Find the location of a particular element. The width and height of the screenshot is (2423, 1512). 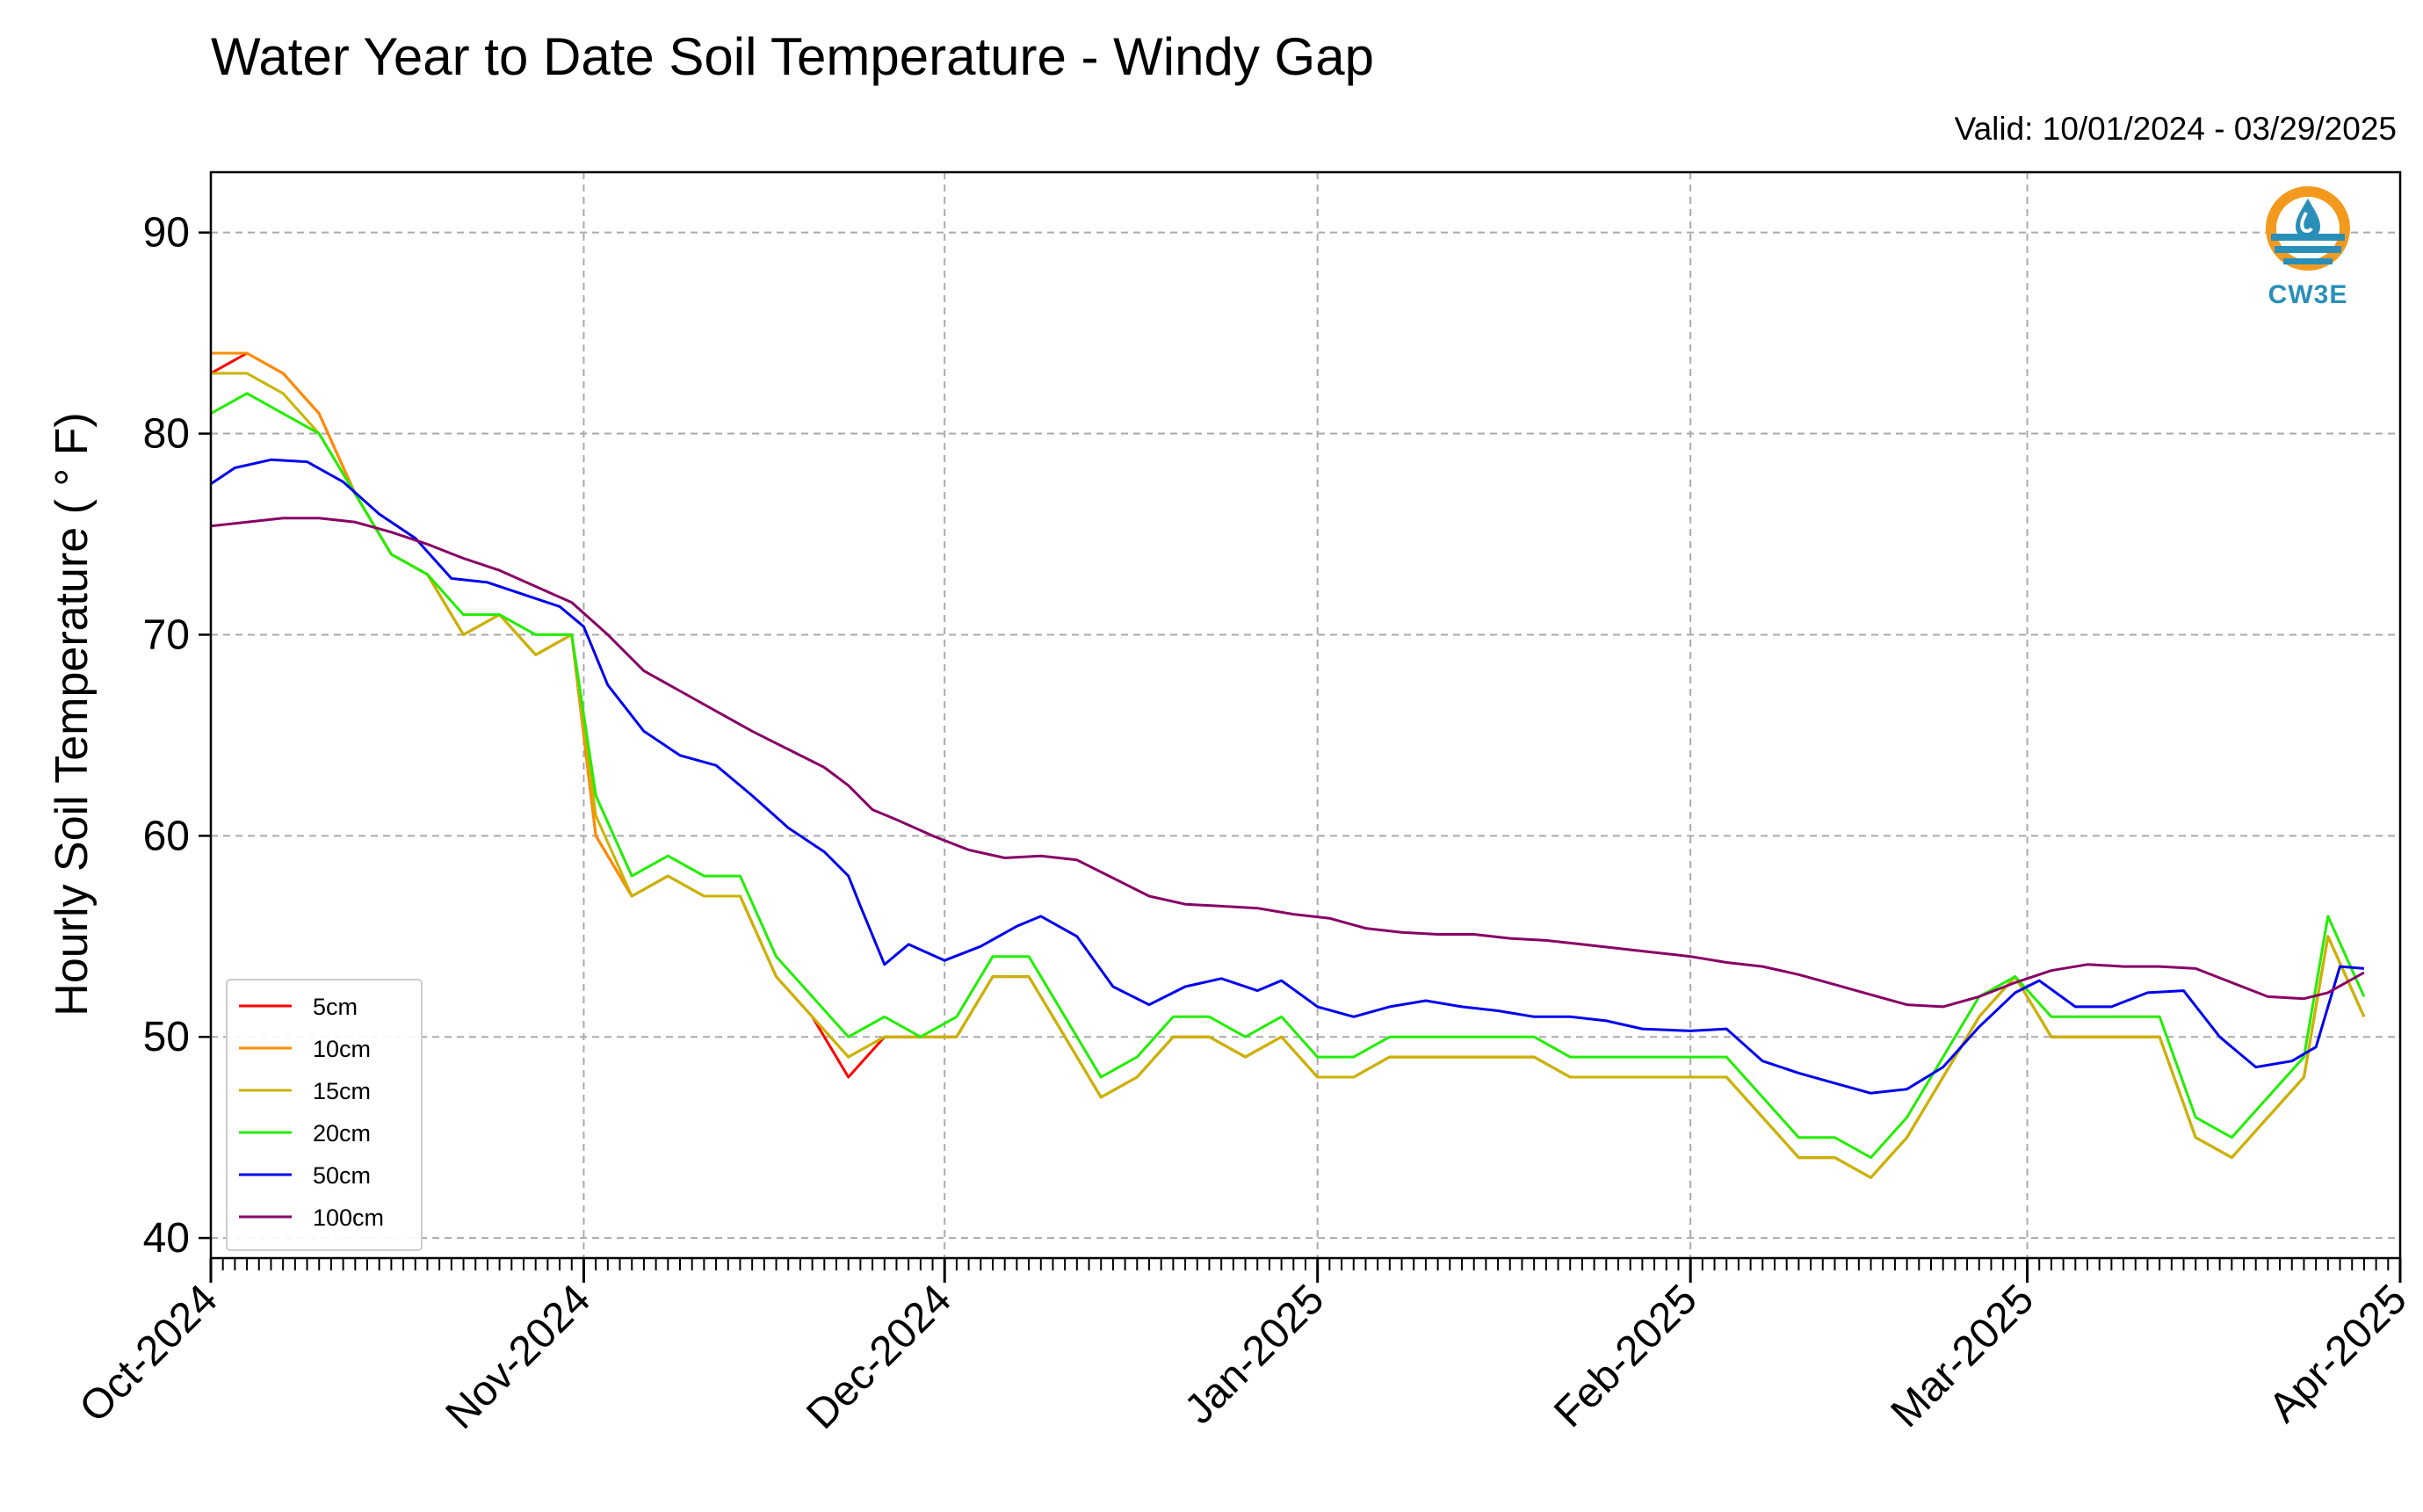

legend-label: 100cm is located at coordinates (348, 1218).